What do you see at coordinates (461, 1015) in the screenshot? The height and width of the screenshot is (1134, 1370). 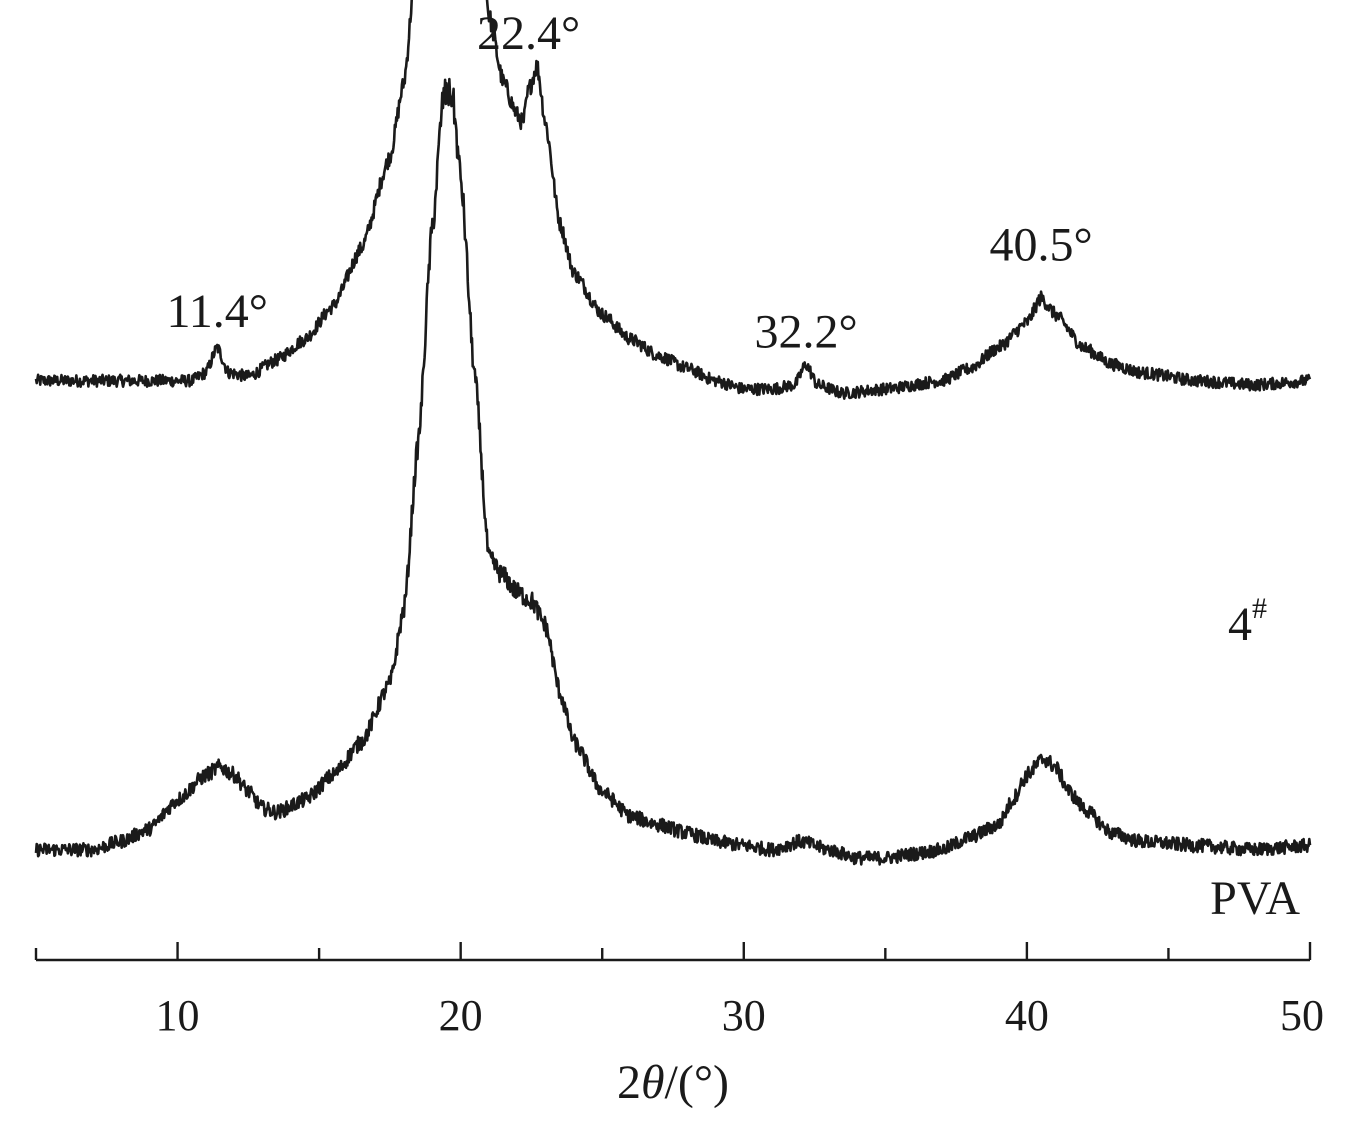 I see `x-tick-label: 20` at bounding box center [461, 1015].